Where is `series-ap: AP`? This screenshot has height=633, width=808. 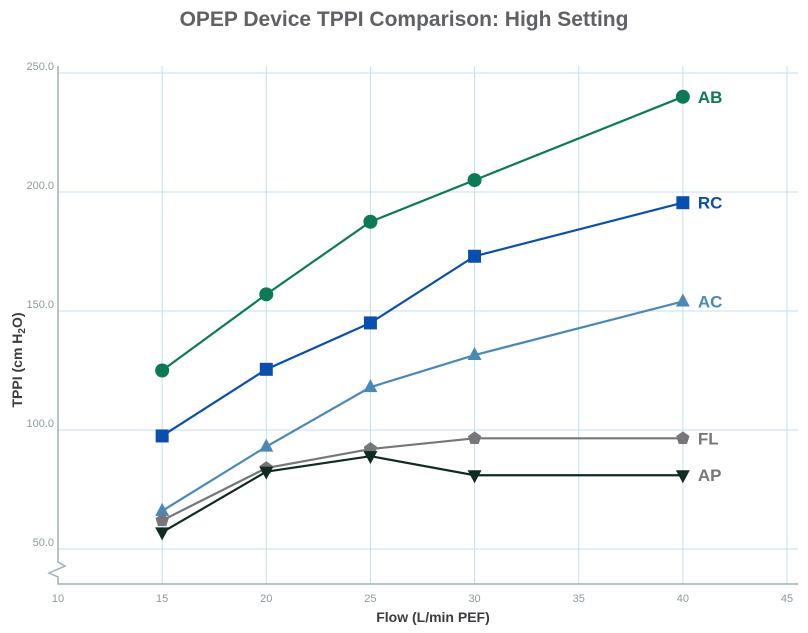
series-ap: AP is located at coordinates (438, 496).